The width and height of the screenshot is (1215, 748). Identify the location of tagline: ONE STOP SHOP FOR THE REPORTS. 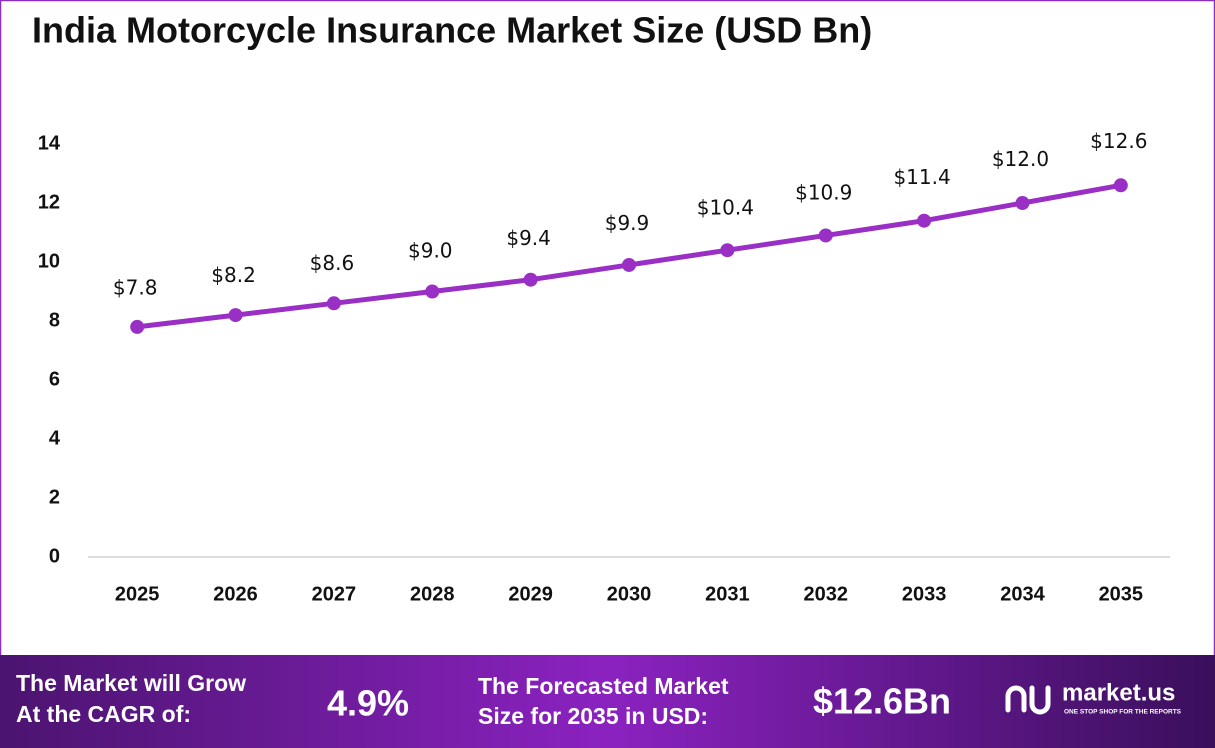
(1123, 712).